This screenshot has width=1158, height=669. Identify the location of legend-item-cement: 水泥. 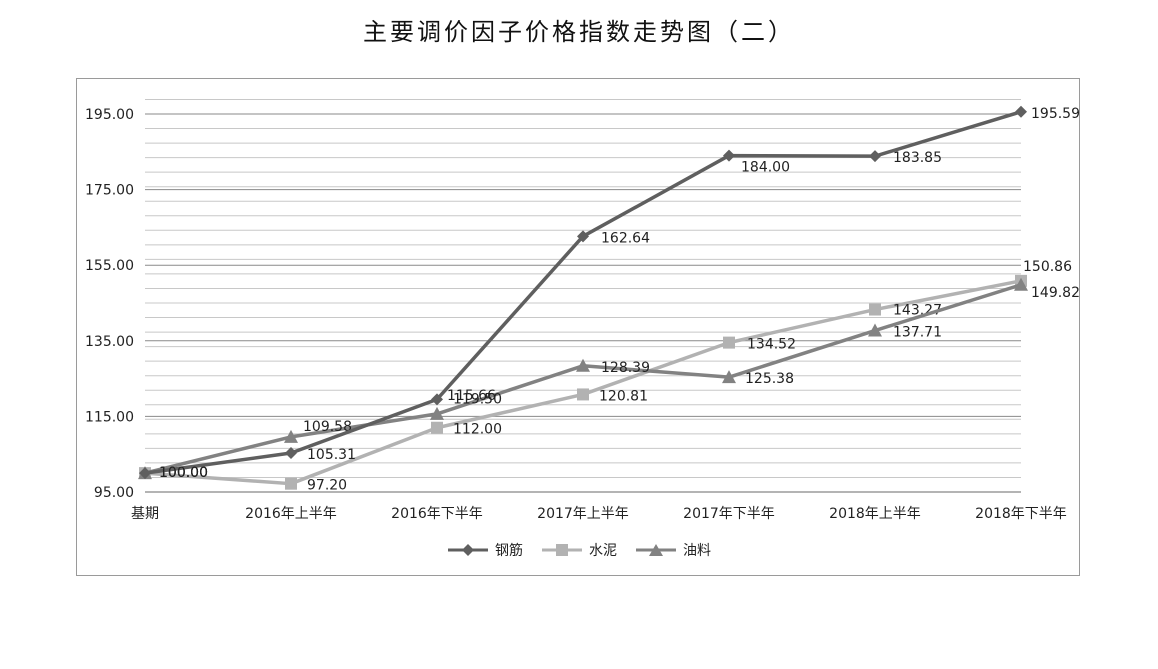
(579, 550).